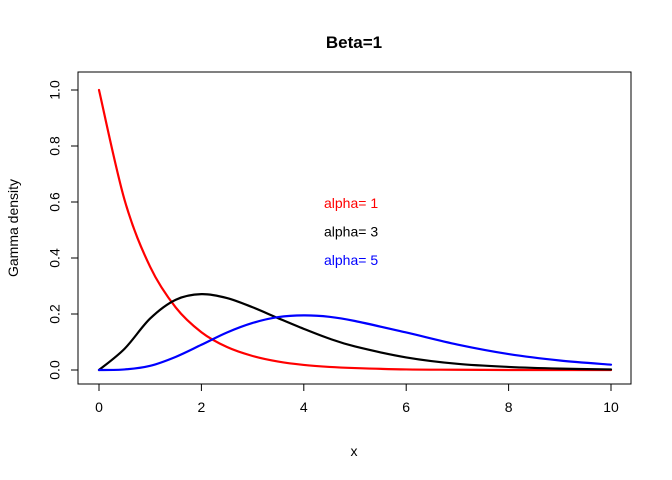  What do you see at coordinates (357, 399) in the screenshot?
I see `x-axis: 0 2 4 6 8 10` at bounding box center [357, 399].